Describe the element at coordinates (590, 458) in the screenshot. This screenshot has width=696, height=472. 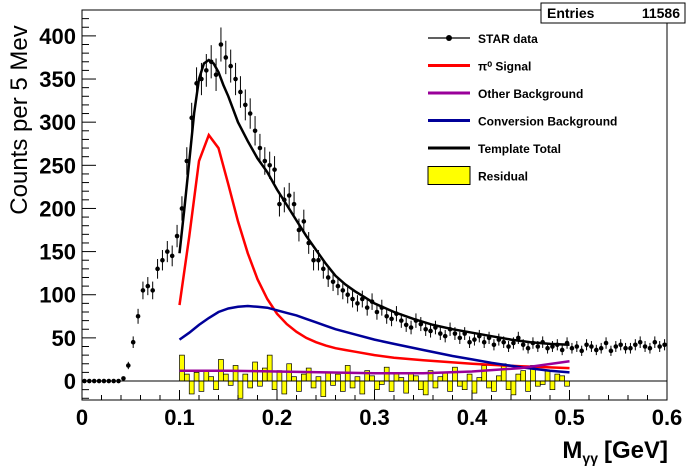
I see `x-axis-title-subscript: γγ` at that location.